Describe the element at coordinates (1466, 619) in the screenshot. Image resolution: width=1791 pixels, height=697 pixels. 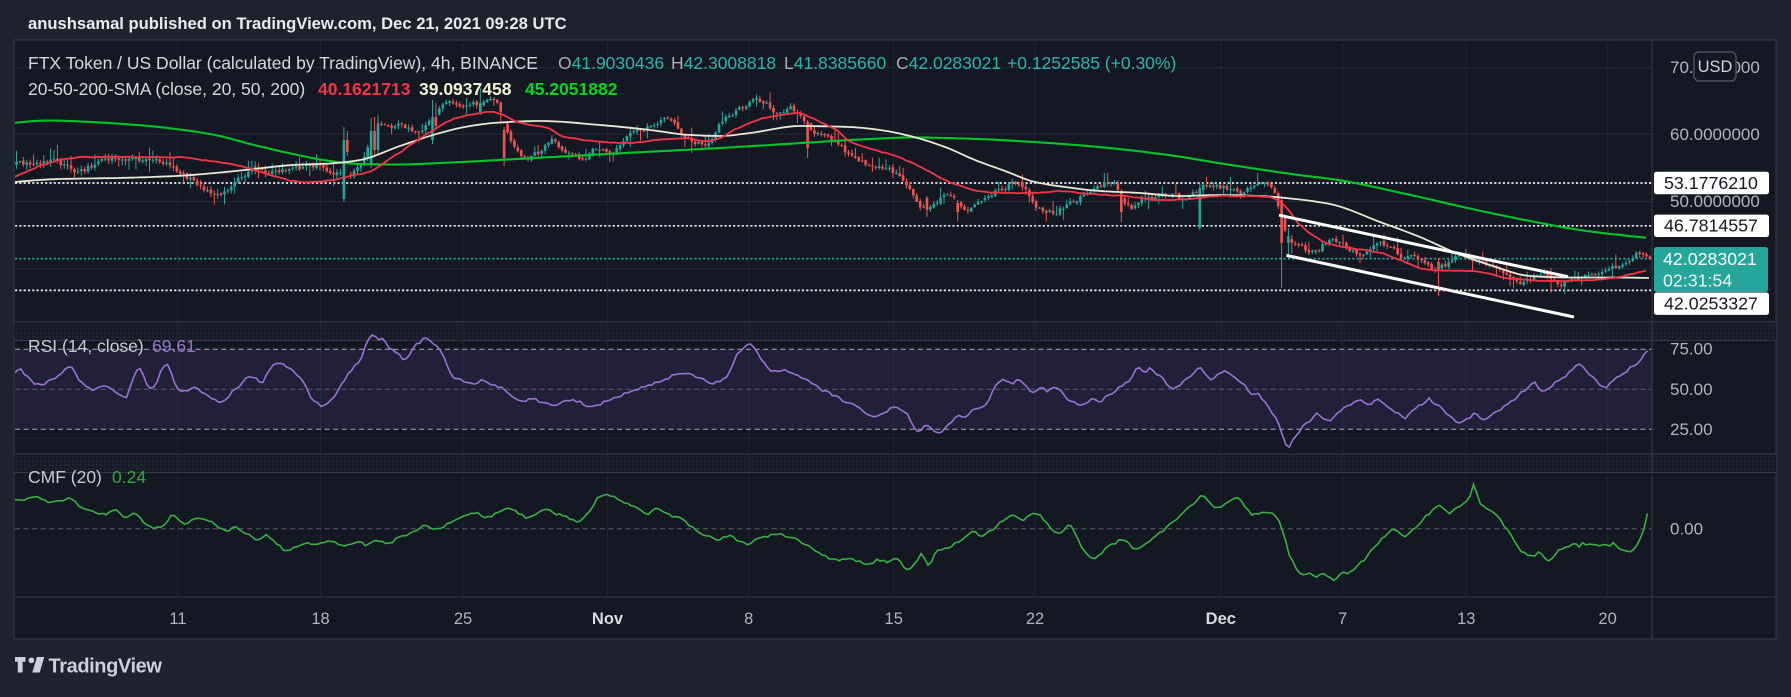
I see `svg-text: 13` at that location.